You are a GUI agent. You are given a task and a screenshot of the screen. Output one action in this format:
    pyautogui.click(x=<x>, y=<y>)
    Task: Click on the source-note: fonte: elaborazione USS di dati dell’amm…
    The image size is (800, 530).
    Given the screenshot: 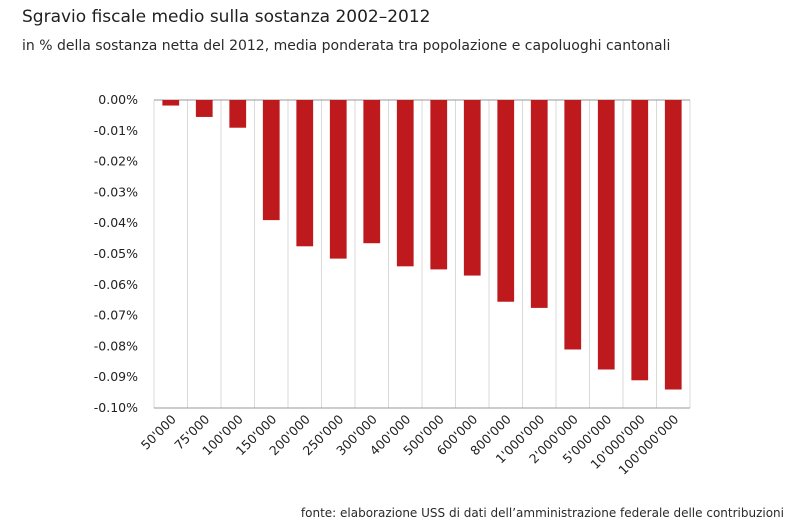 What is the action you would take?
    pyautogui.click(x=542, y=513)
    